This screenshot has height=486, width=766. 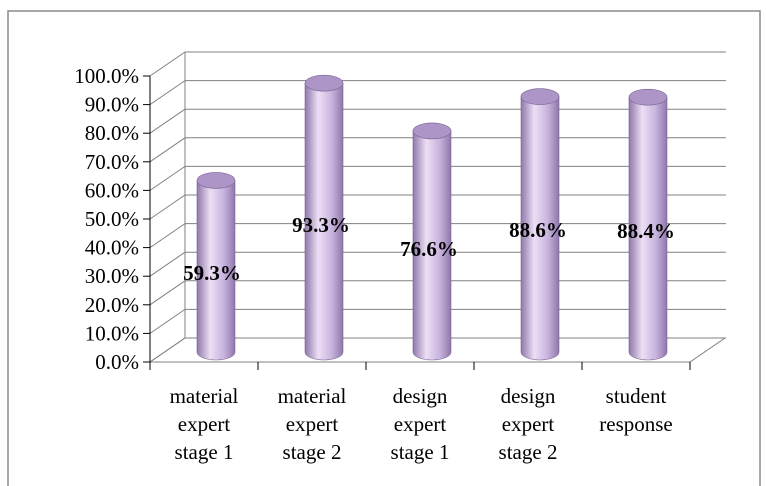 What do you see at coordinates (112, 248) in the screenshot?
I see `y-tick-label: 40.0%` at bounding box center [112, 248].